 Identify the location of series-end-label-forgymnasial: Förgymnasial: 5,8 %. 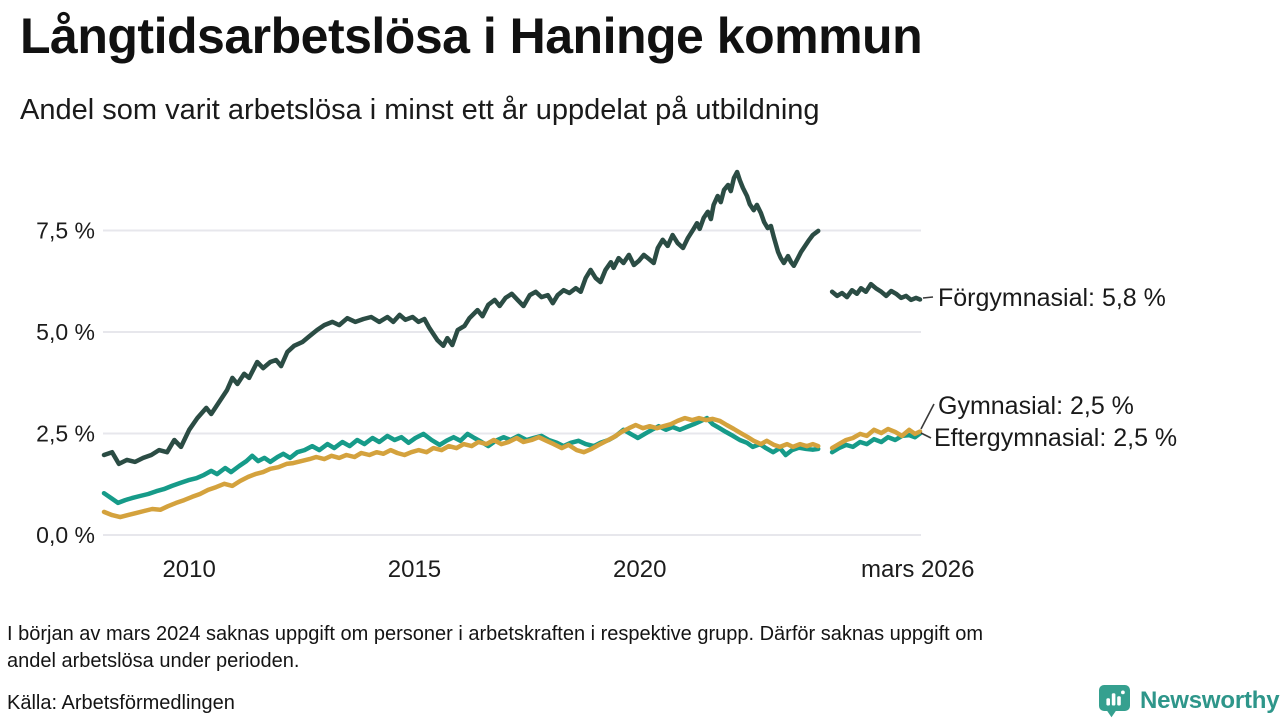
(1052, 298).